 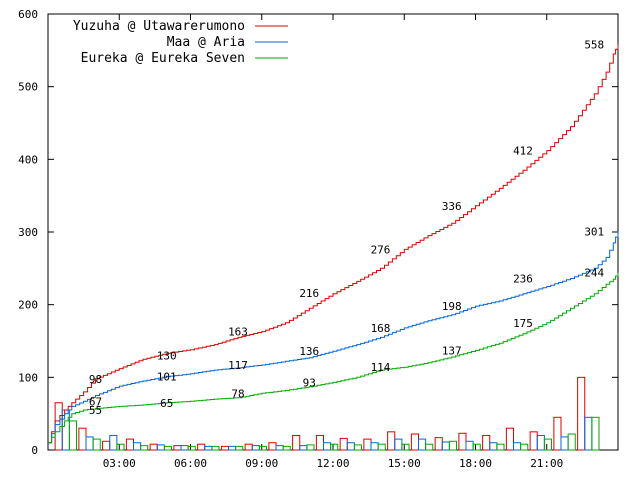 I want to click on data-label-series-2: 55, so click(x=95, y=410).